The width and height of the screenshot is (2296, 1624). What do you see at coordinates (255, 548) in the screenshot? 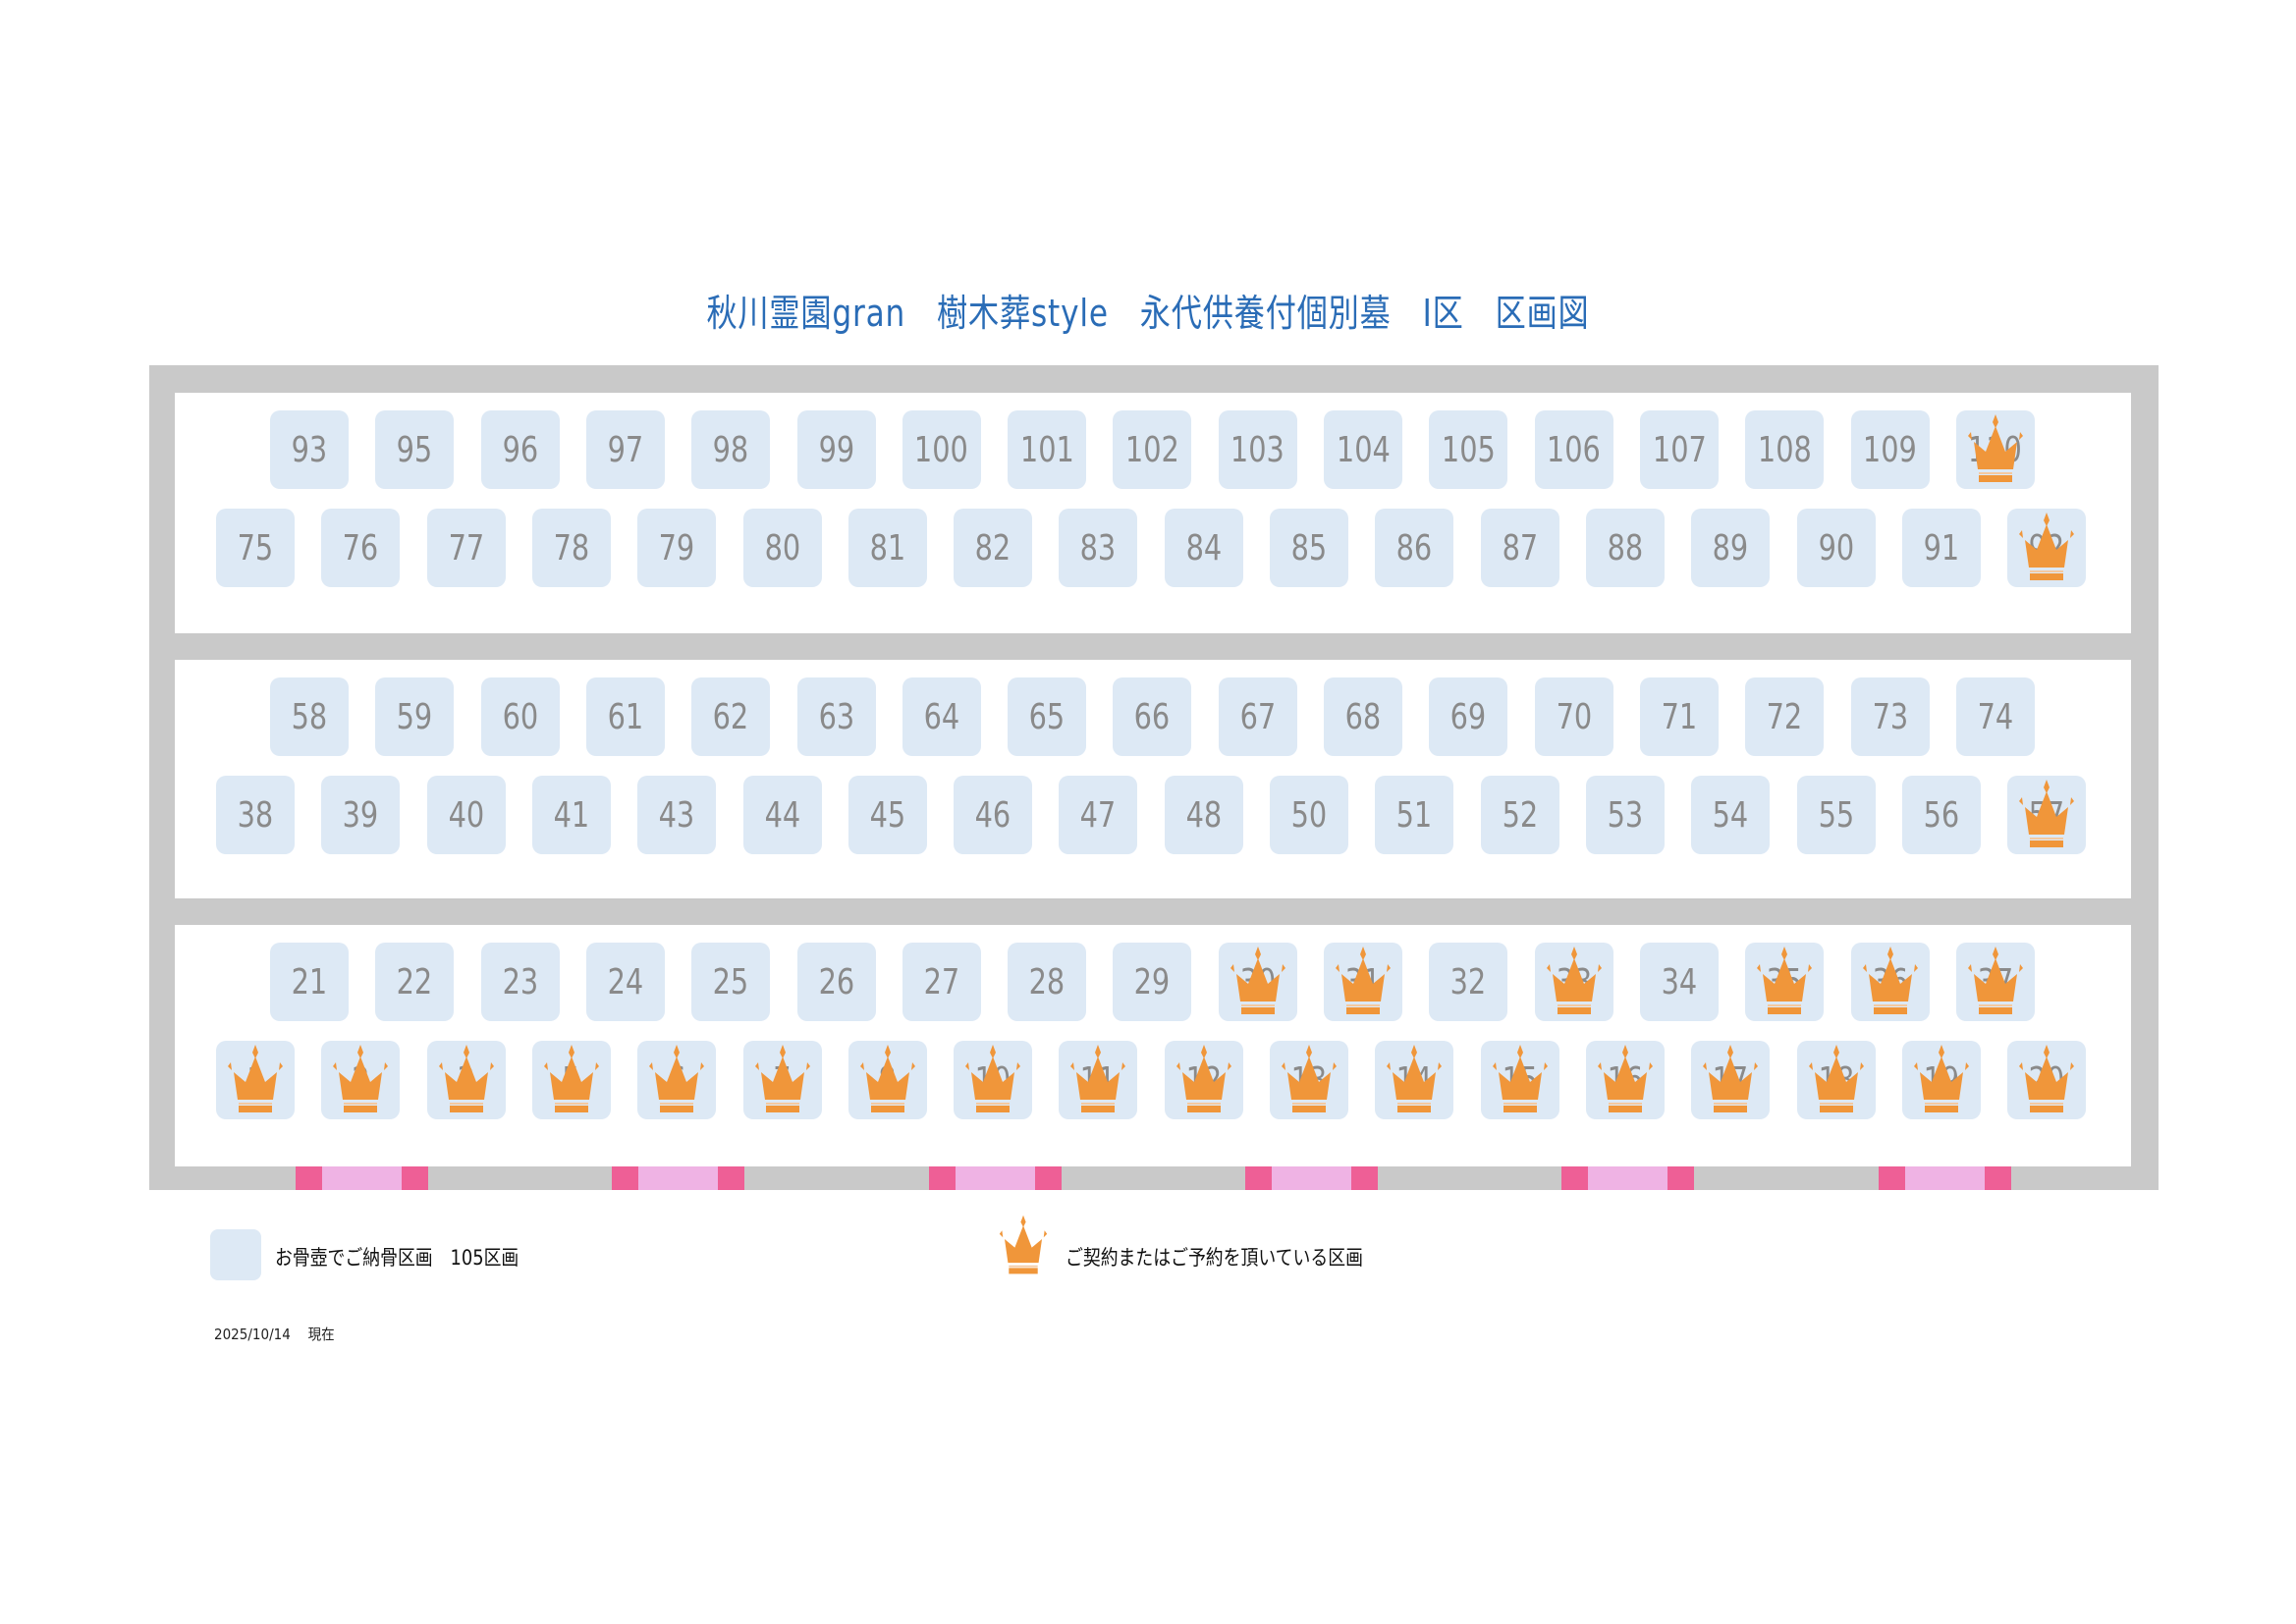
I see `plot-slot-available: 75` at bounding box center [255, 548].